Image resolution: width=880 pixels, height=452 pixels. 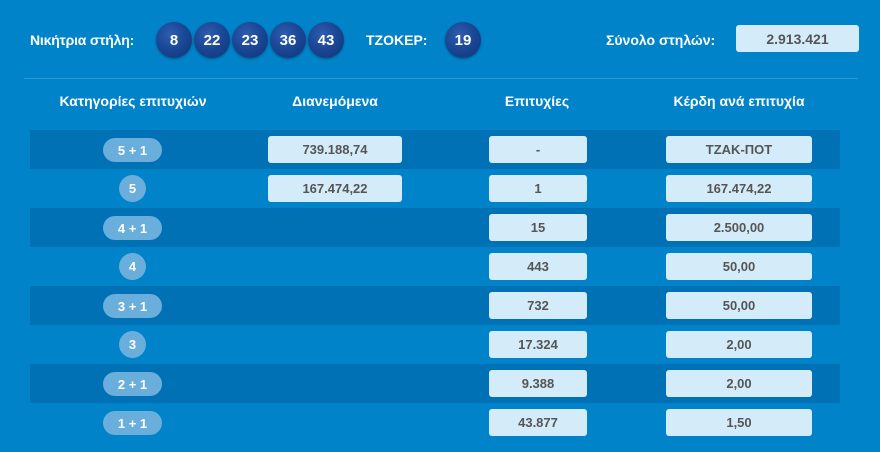 What do you see at coordinates (335, 149) in the screenshot?
I see `distributed-cell: 739.188,74` at bounding box center [335, 149].